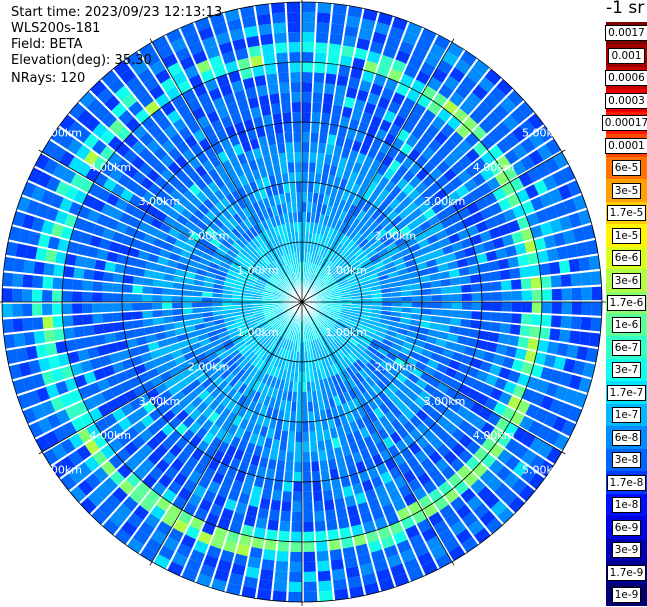 The width and height of the screenshot is (647, 607). What do you see at coordinates (378, 170) in the screenshot?
I see `azimuth-spoke` at bounding box center [378, 170].